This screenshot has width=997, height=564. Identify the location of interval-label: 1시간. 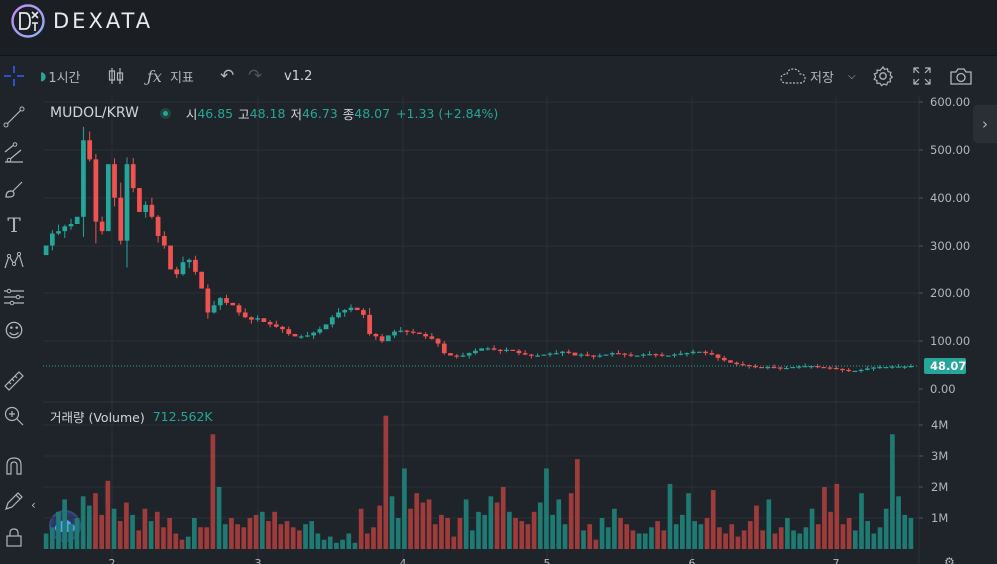
(64, 78).